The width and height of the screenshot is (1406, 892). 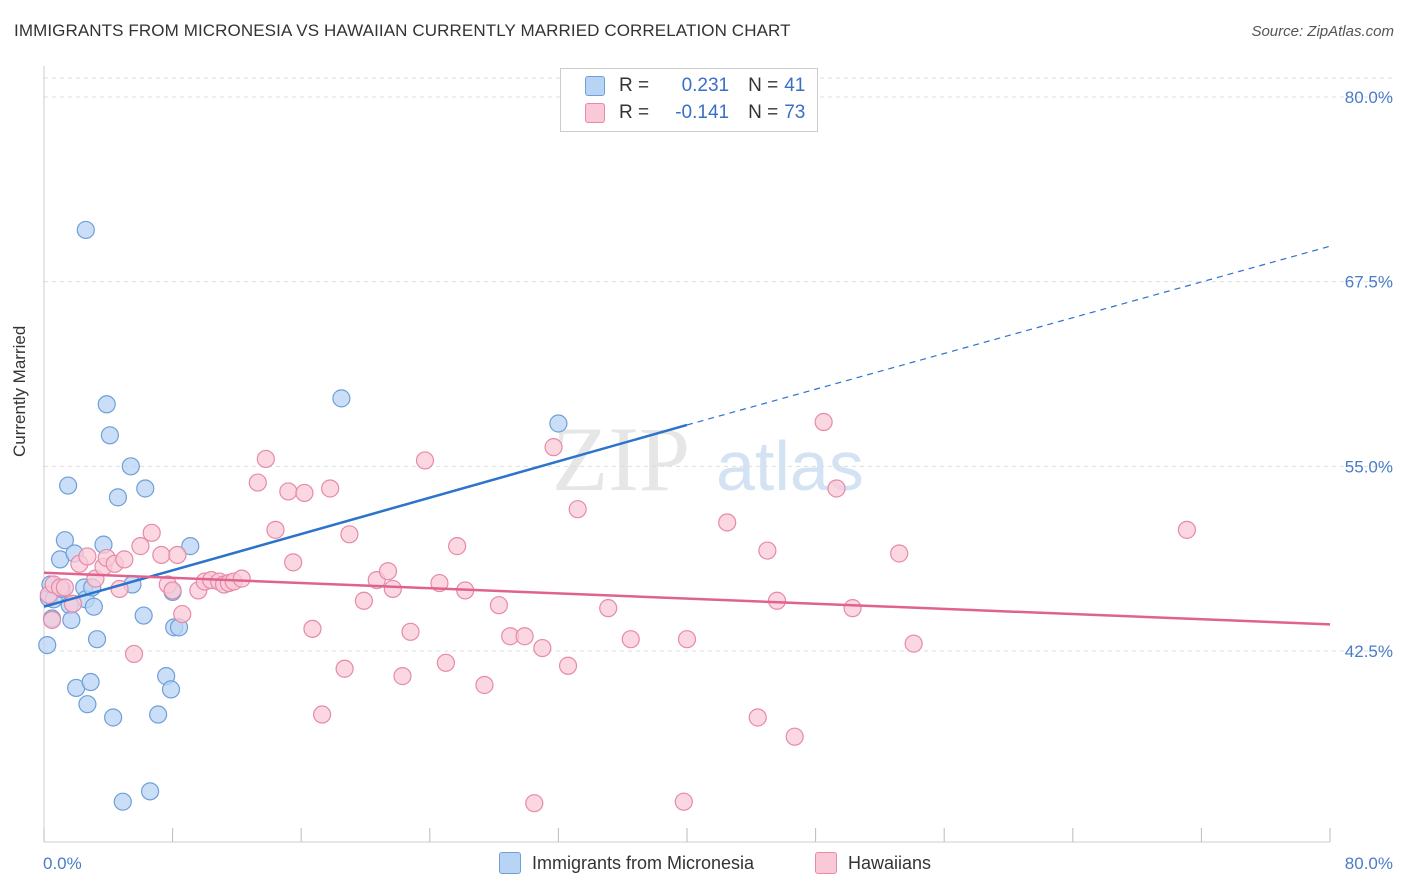 I want to click on legend-item-hawaiian: Hawaiians, so click(x=873, y=863).